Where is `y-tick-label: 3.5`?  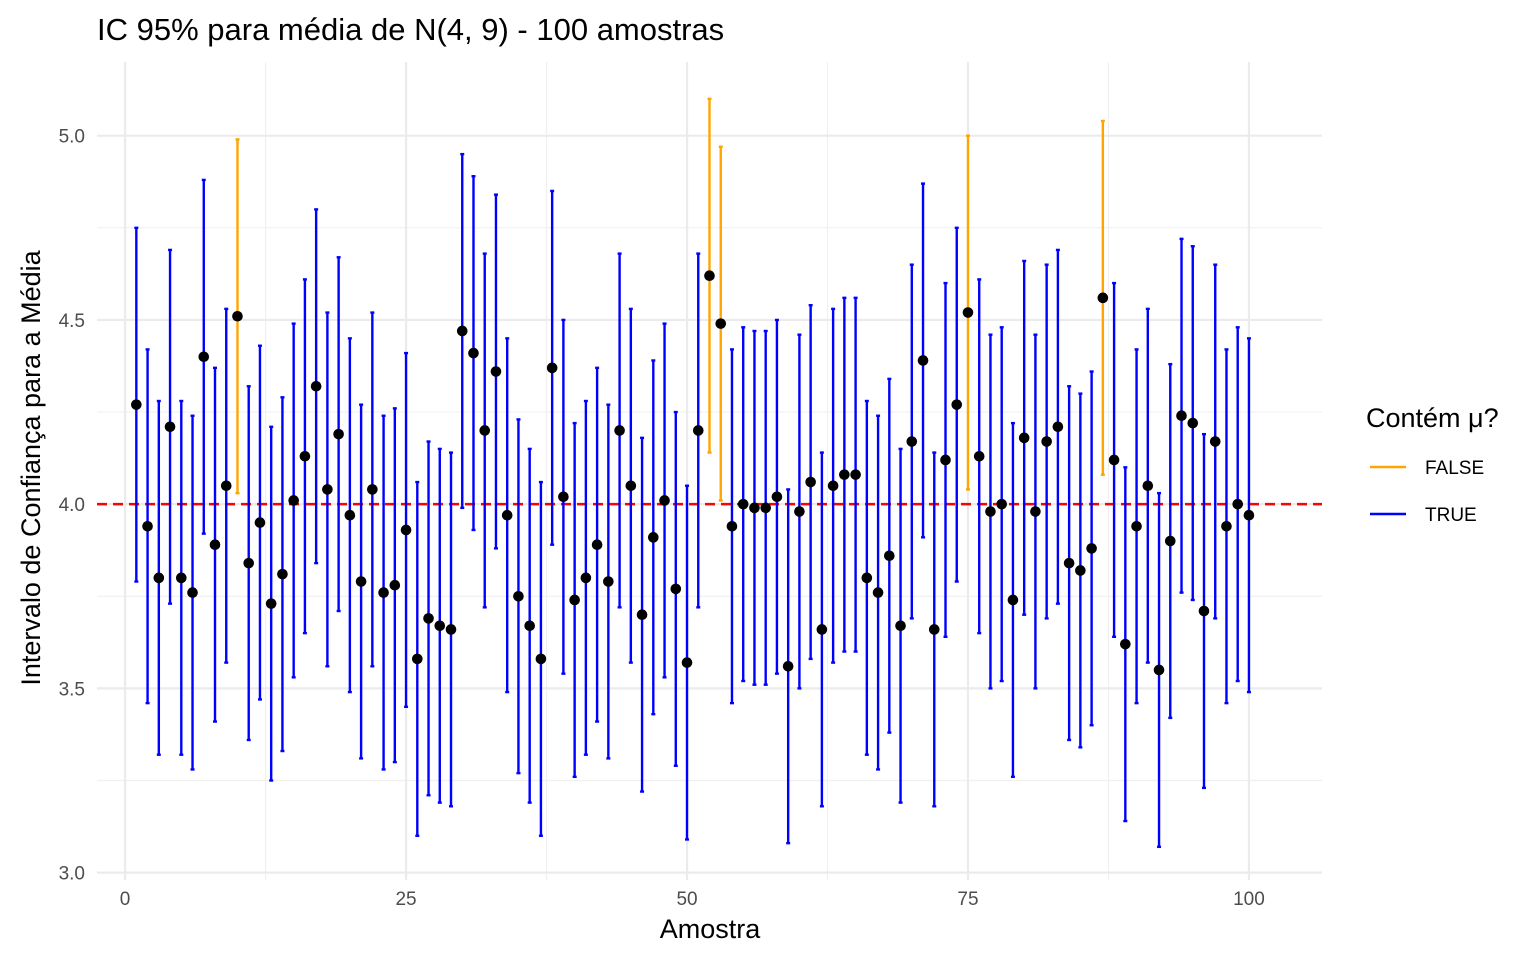
y-tick-label: 3.5 is located at coordinates (72, 689).